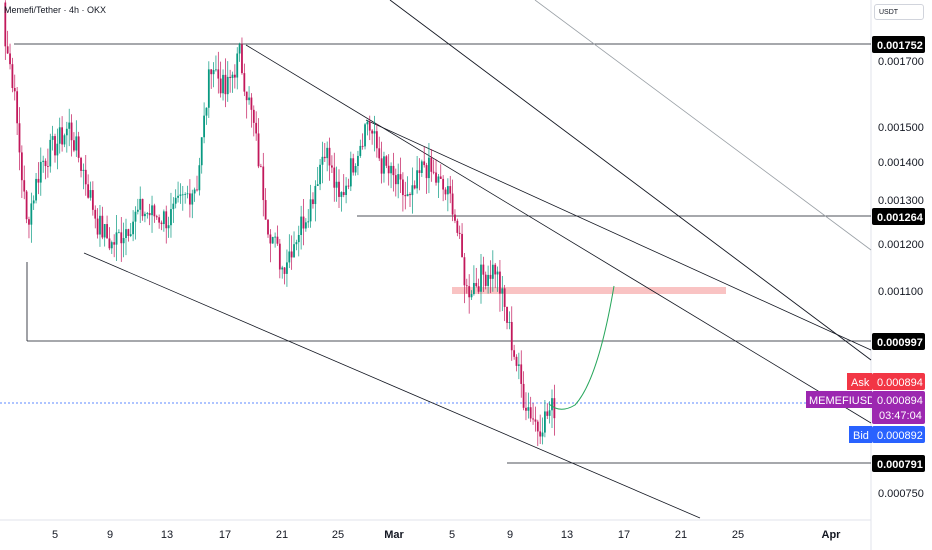  What do you see at coordinates (901, 201) in the screenshot?
I see `price-tick: 0.001300` at bounding box center [901, 201].